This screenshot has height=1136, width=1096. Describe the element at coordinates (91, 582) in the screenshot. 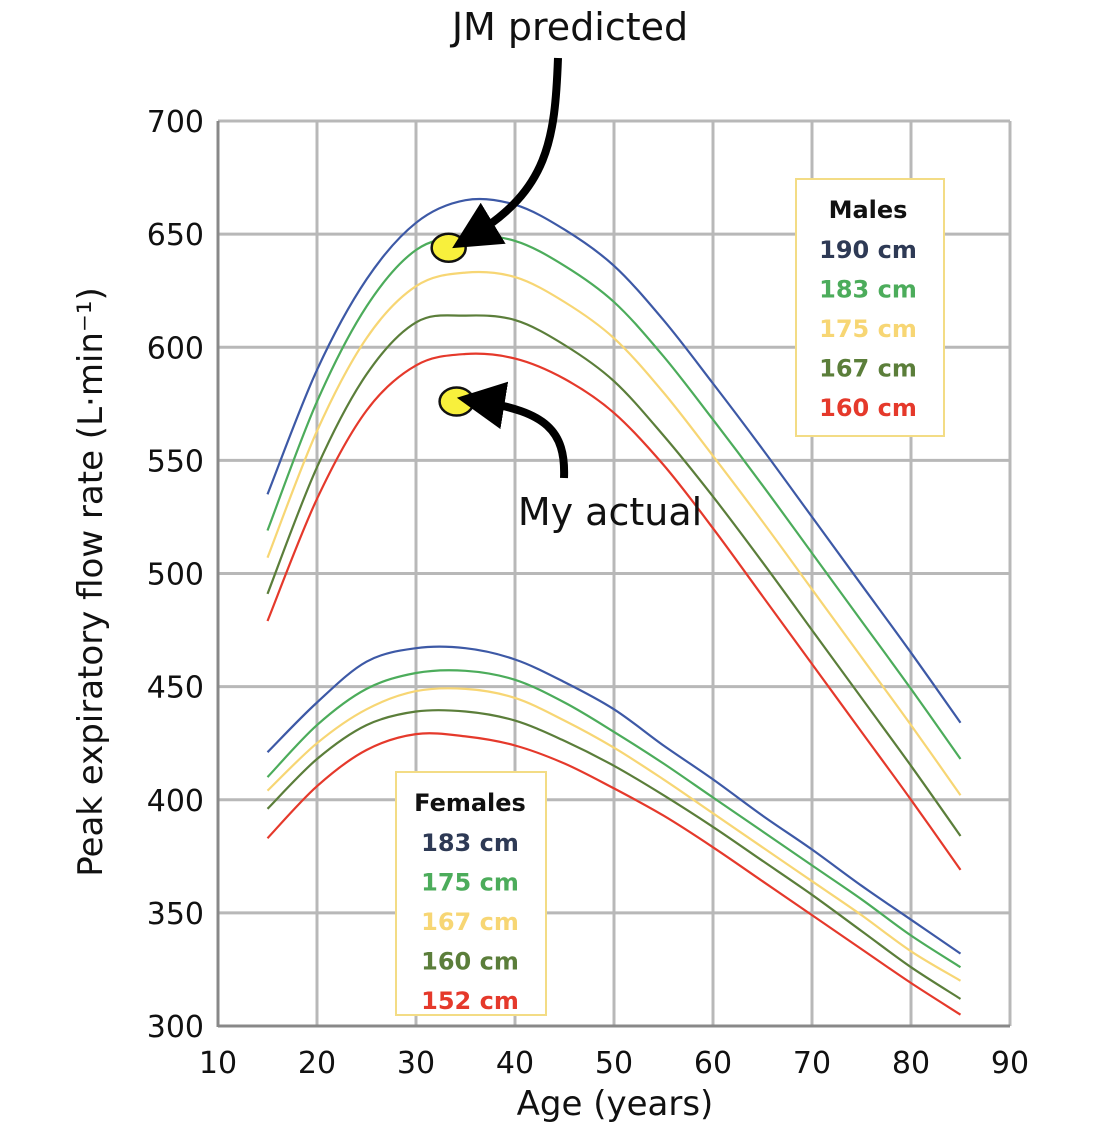

I see `y-axis-label: Peak expiratory flow rate (L·min⁻¹)` at that location.